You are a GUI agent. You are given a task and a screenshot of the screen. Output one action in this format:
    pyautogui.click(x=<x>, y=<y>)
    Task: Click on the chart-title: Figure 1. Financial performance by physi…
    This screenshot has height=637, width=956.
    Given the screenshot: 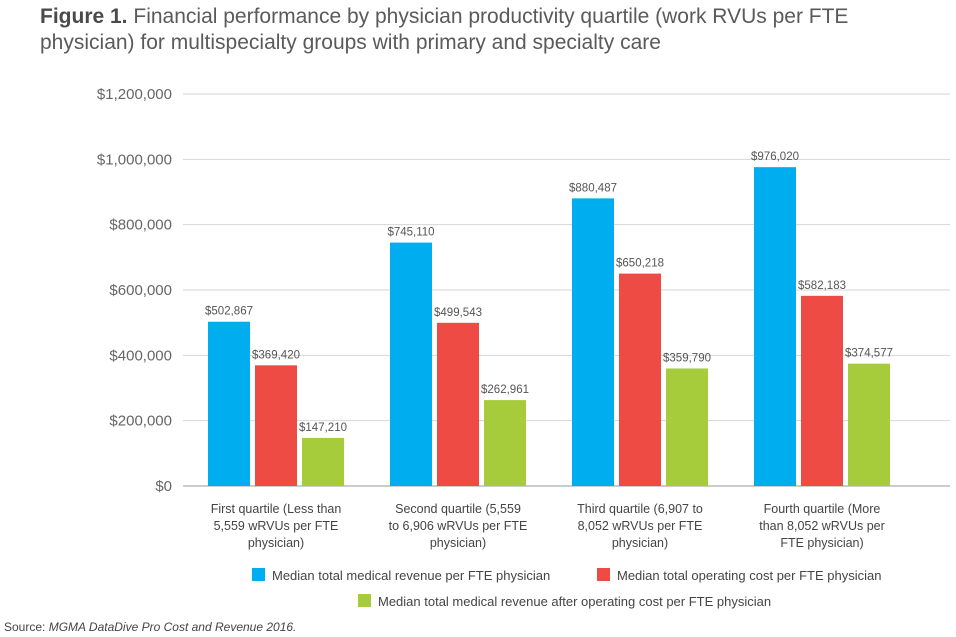 What is the action you would take?
    pyautogui.click(x=490, y=30)
    